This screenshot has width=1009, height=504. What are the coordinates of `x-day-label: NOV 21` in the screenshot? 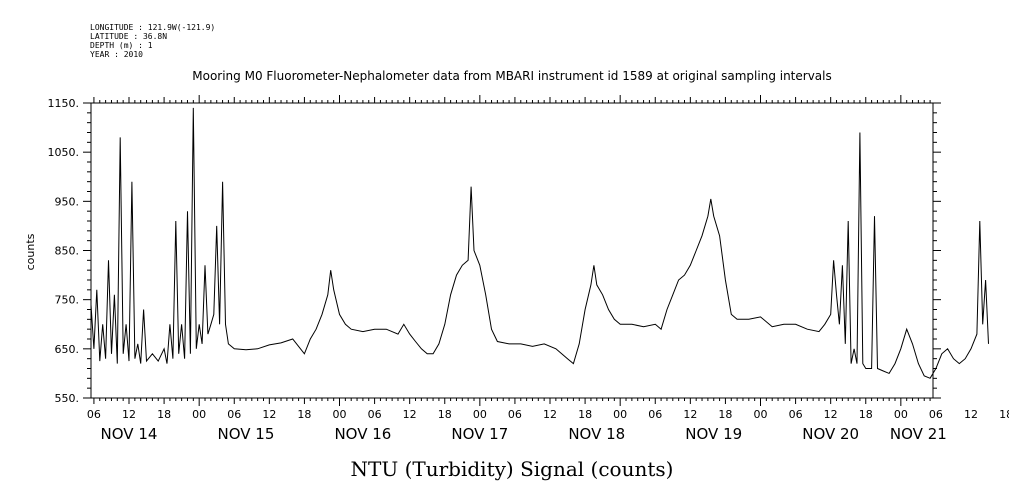 It's located at (918, 434).